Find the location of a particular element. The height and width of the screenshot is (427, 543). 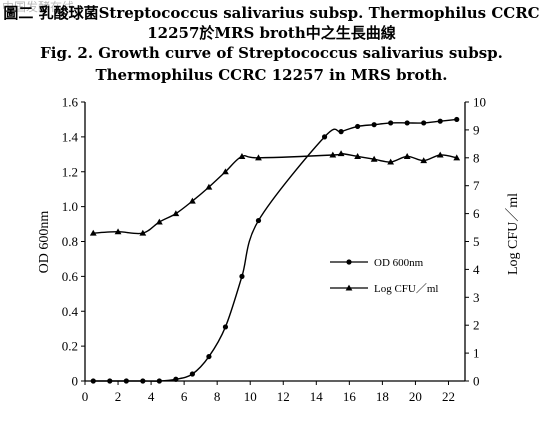

x-tick-label: 4 is located at coordinates (151, 396).